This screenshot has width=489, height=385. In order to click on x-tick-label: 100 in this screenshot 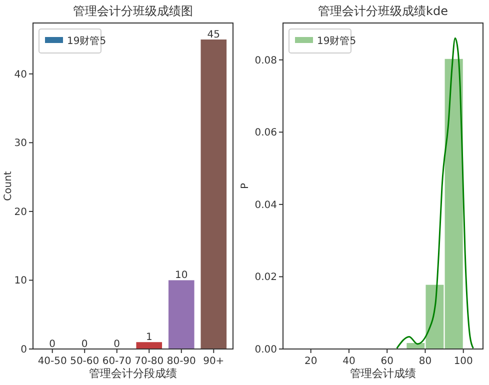, I will do `click(463, 361)`.